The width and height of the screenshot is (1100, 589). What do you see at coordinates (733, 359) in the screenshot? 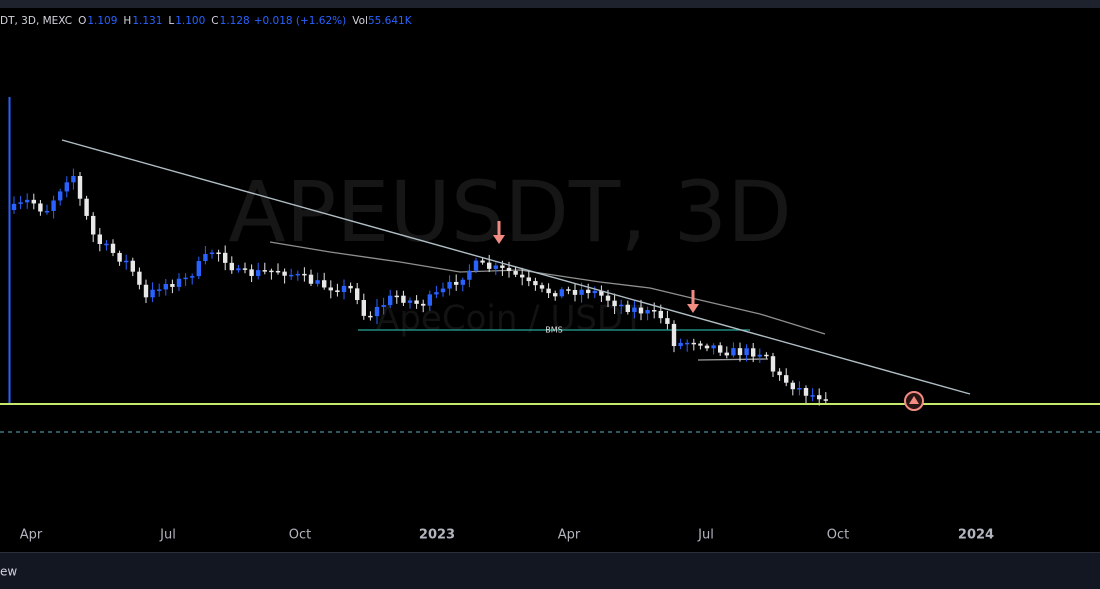
I see `support-line` at bounding box center [733, 359].